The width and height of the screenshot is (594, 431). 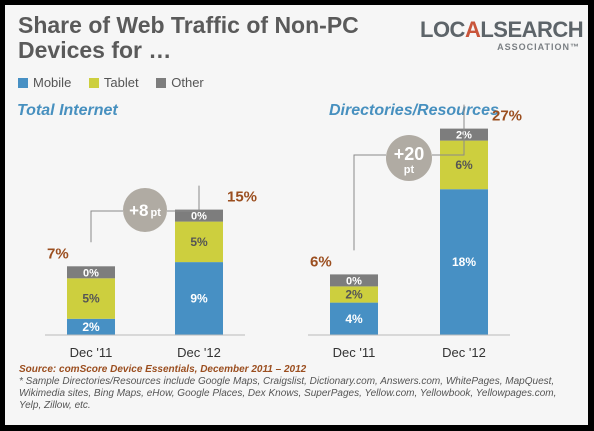 I want to click on logo: LOCALSEARCH ASSOCIATION™, so click(x=502, y=35).